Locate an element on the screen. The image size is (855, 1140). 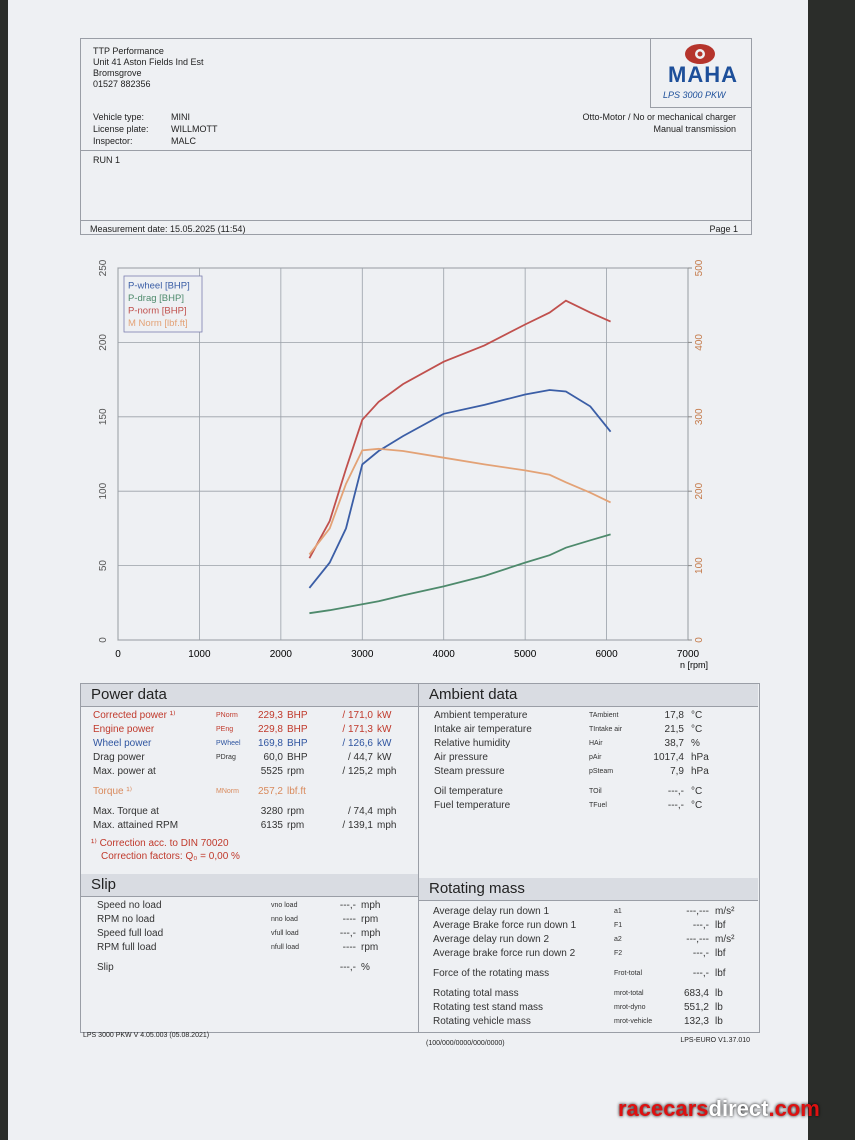
cell-label: Ambient temperature is located at coordinates (481, 715).